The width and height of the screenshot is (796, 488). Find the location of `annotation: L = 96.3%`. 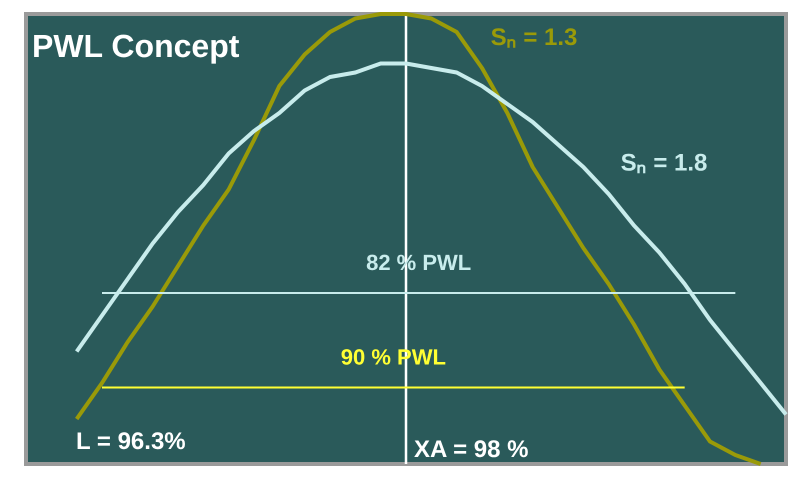

annotation: L = 96.3% is located at coordinates (131, 441).